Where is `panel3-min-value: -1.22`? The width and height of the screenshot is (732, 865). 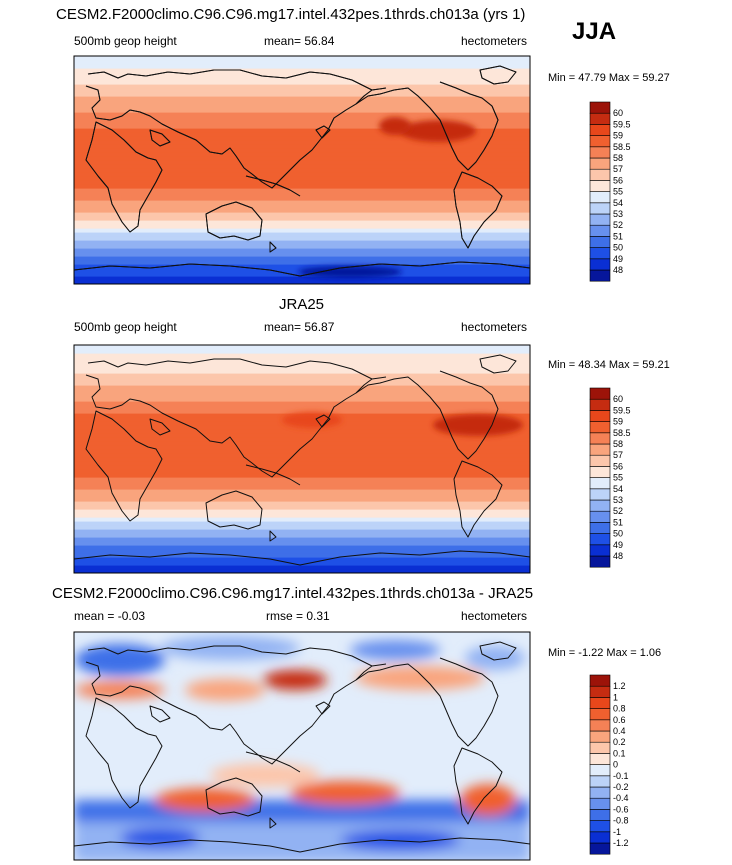
panel3-min-value: -1.22 is located at coordinates (591, 653).